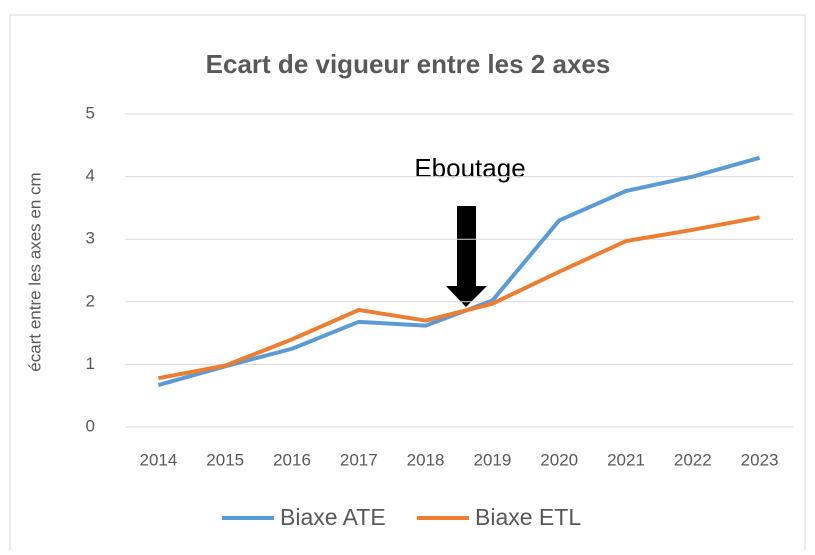 The height and width of the screenshot is (555, 815). I want to click on y-axis-label: écart entre les axes en cm, so click(34, 271).